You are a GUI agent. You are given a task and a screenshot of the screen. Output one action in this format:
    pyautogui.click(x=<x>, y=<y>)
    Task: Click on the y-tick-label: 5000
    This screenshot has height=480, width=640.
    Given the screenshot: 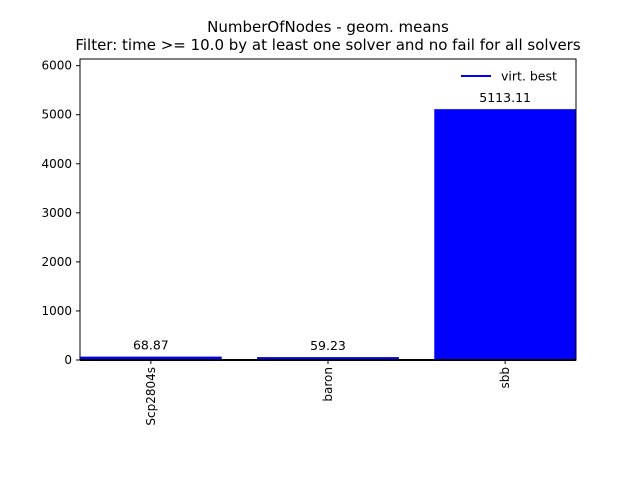 What is the action you would take?
    pyautogui.click(x=56, y=115)
    